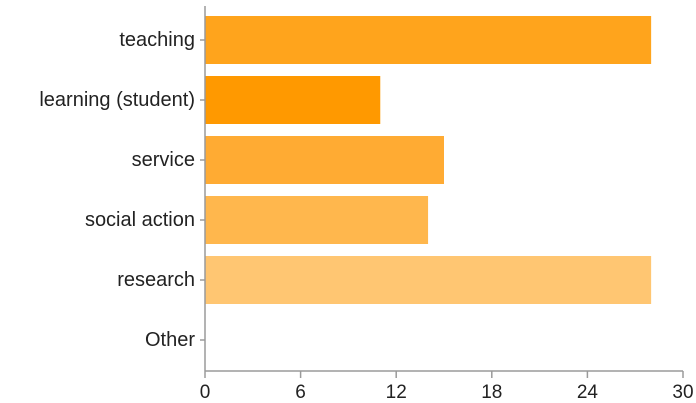 The image size is (696, 403). What do you see at coordinates (324, 160) in the screenshot?
I see `bar-service` at bounding box center [324, 160].